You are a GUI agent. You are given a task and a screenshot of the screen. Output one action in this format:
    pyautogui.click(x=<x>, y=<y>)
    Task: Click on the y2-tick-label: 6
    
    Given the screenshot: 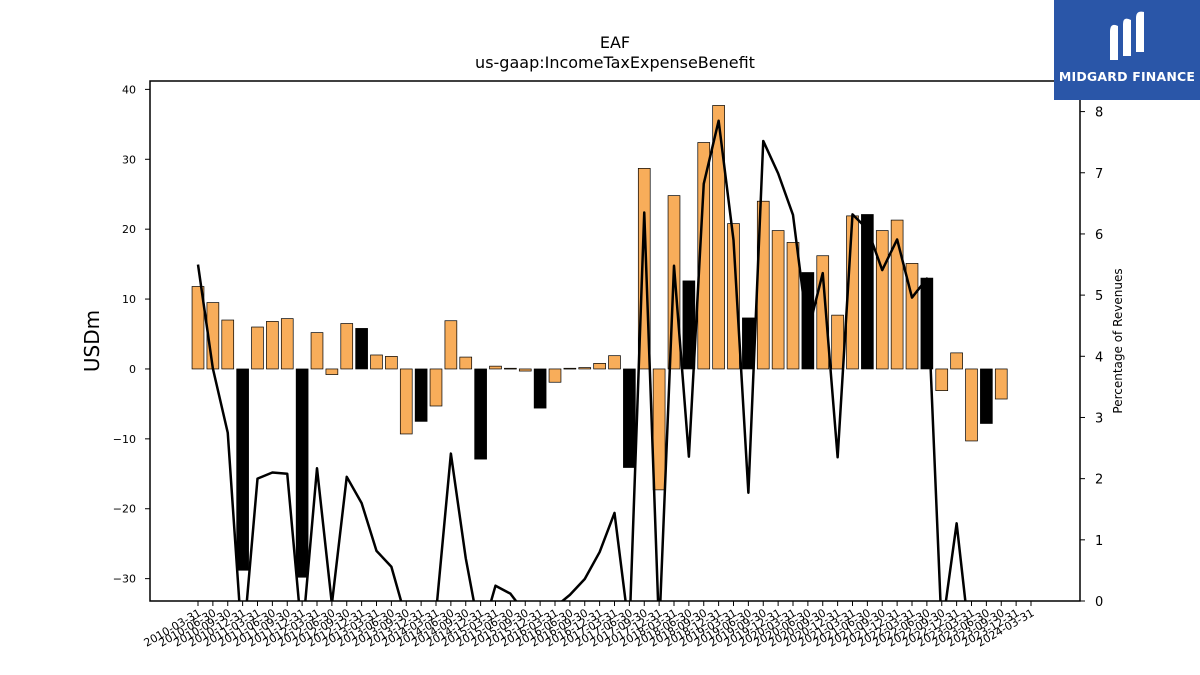 What is the action you would take?
    pyautogui.click(x=1099, y=235)
    